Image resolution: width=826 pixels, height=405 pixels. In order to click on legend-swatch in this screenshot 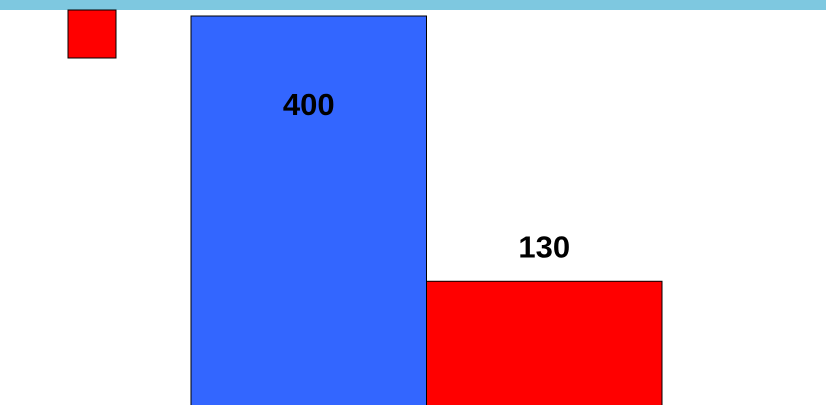, I will do `click(92, 34)`.